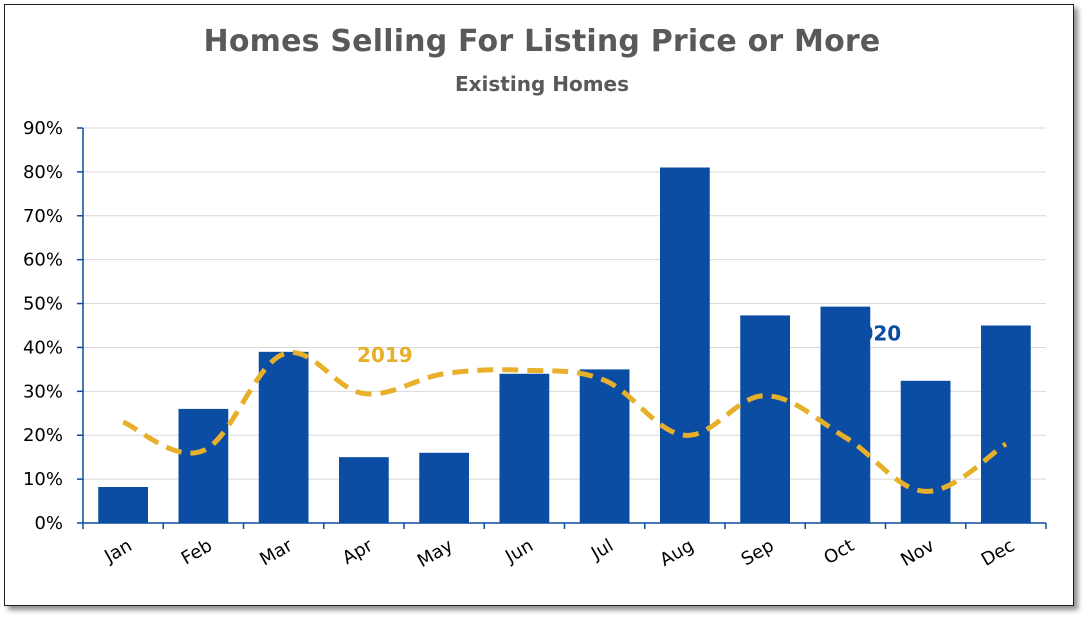 The image size is (1084, 619). What do you see at coordinates (519, 551) in the screenshot?
I see `x-tick-label-jun: Jun` at bounding box center [519, 551].